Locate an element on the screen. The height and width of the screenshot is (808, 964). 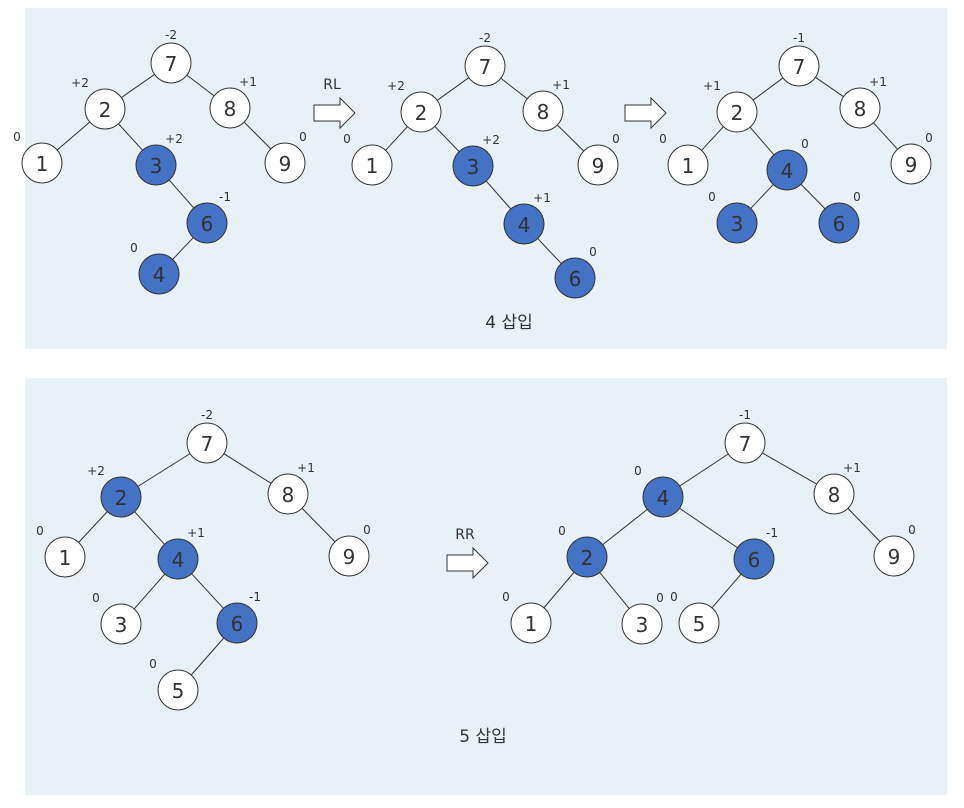
balance-factor-label: -2 is located at coordinates (171, 35).